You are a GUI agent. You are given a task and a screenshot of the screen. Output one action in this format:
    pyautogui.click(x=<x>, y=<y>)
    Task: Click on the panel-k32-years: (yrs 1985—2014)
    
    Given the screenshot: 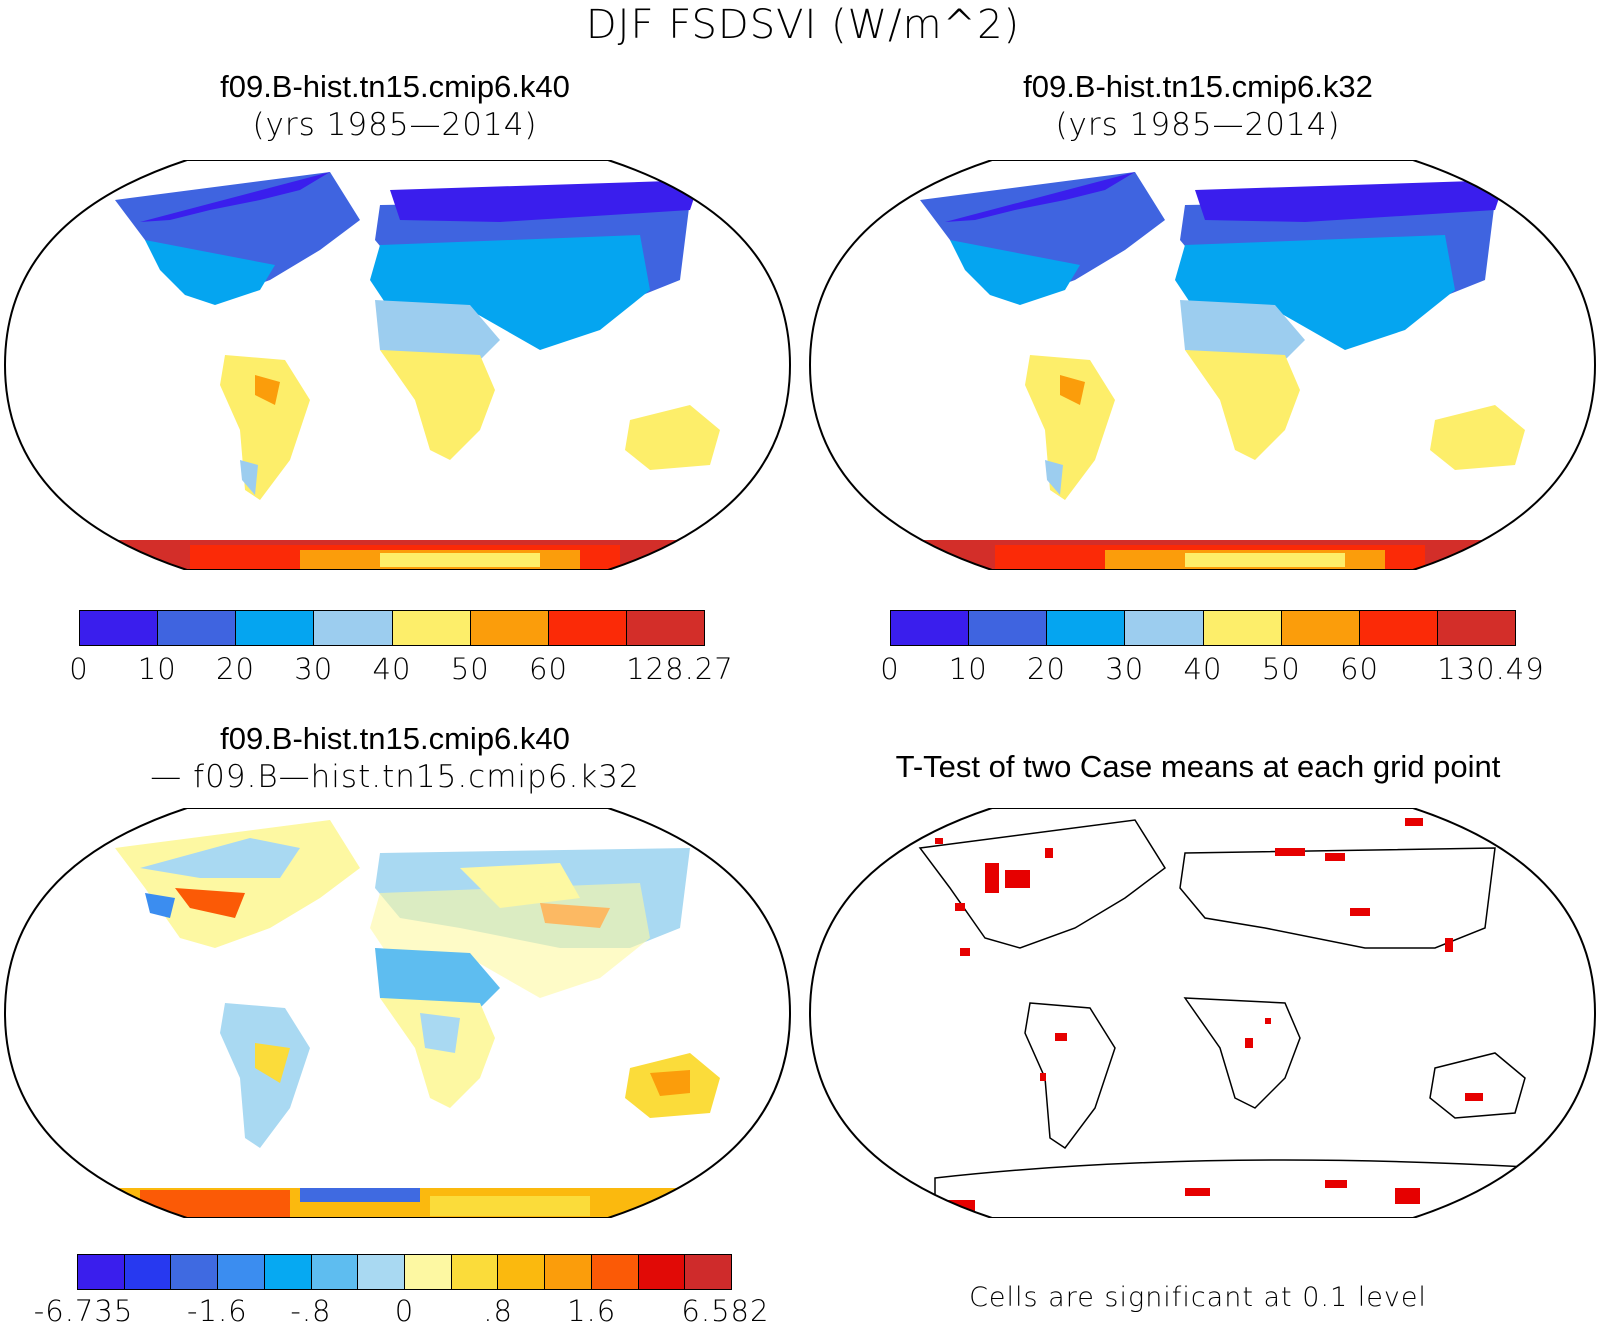 What is the action you would take?
    pyautogui.click(x=1198, y=125)
    